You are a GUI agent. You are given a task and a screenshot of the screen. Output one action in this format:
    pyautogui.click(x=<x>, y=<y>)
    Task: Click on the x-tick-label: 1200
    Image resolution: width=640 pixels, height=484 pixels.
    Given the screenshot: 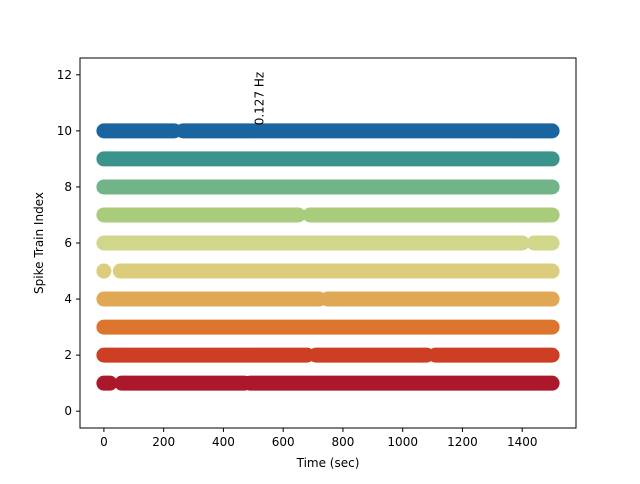 What is the action you would take?
    pyautogui.click(x=462, y=442)
    